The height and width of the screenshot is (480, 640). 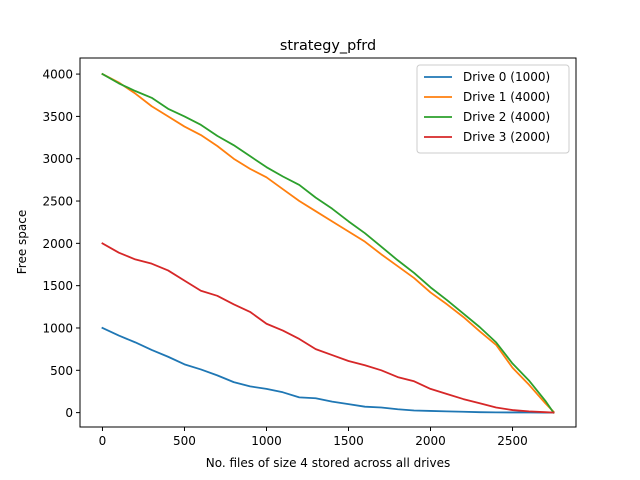 What do you see at coordinates (348, 441) in the screenshot?
I see `x-tick-label: 1500` at bounding box center [348, 441].